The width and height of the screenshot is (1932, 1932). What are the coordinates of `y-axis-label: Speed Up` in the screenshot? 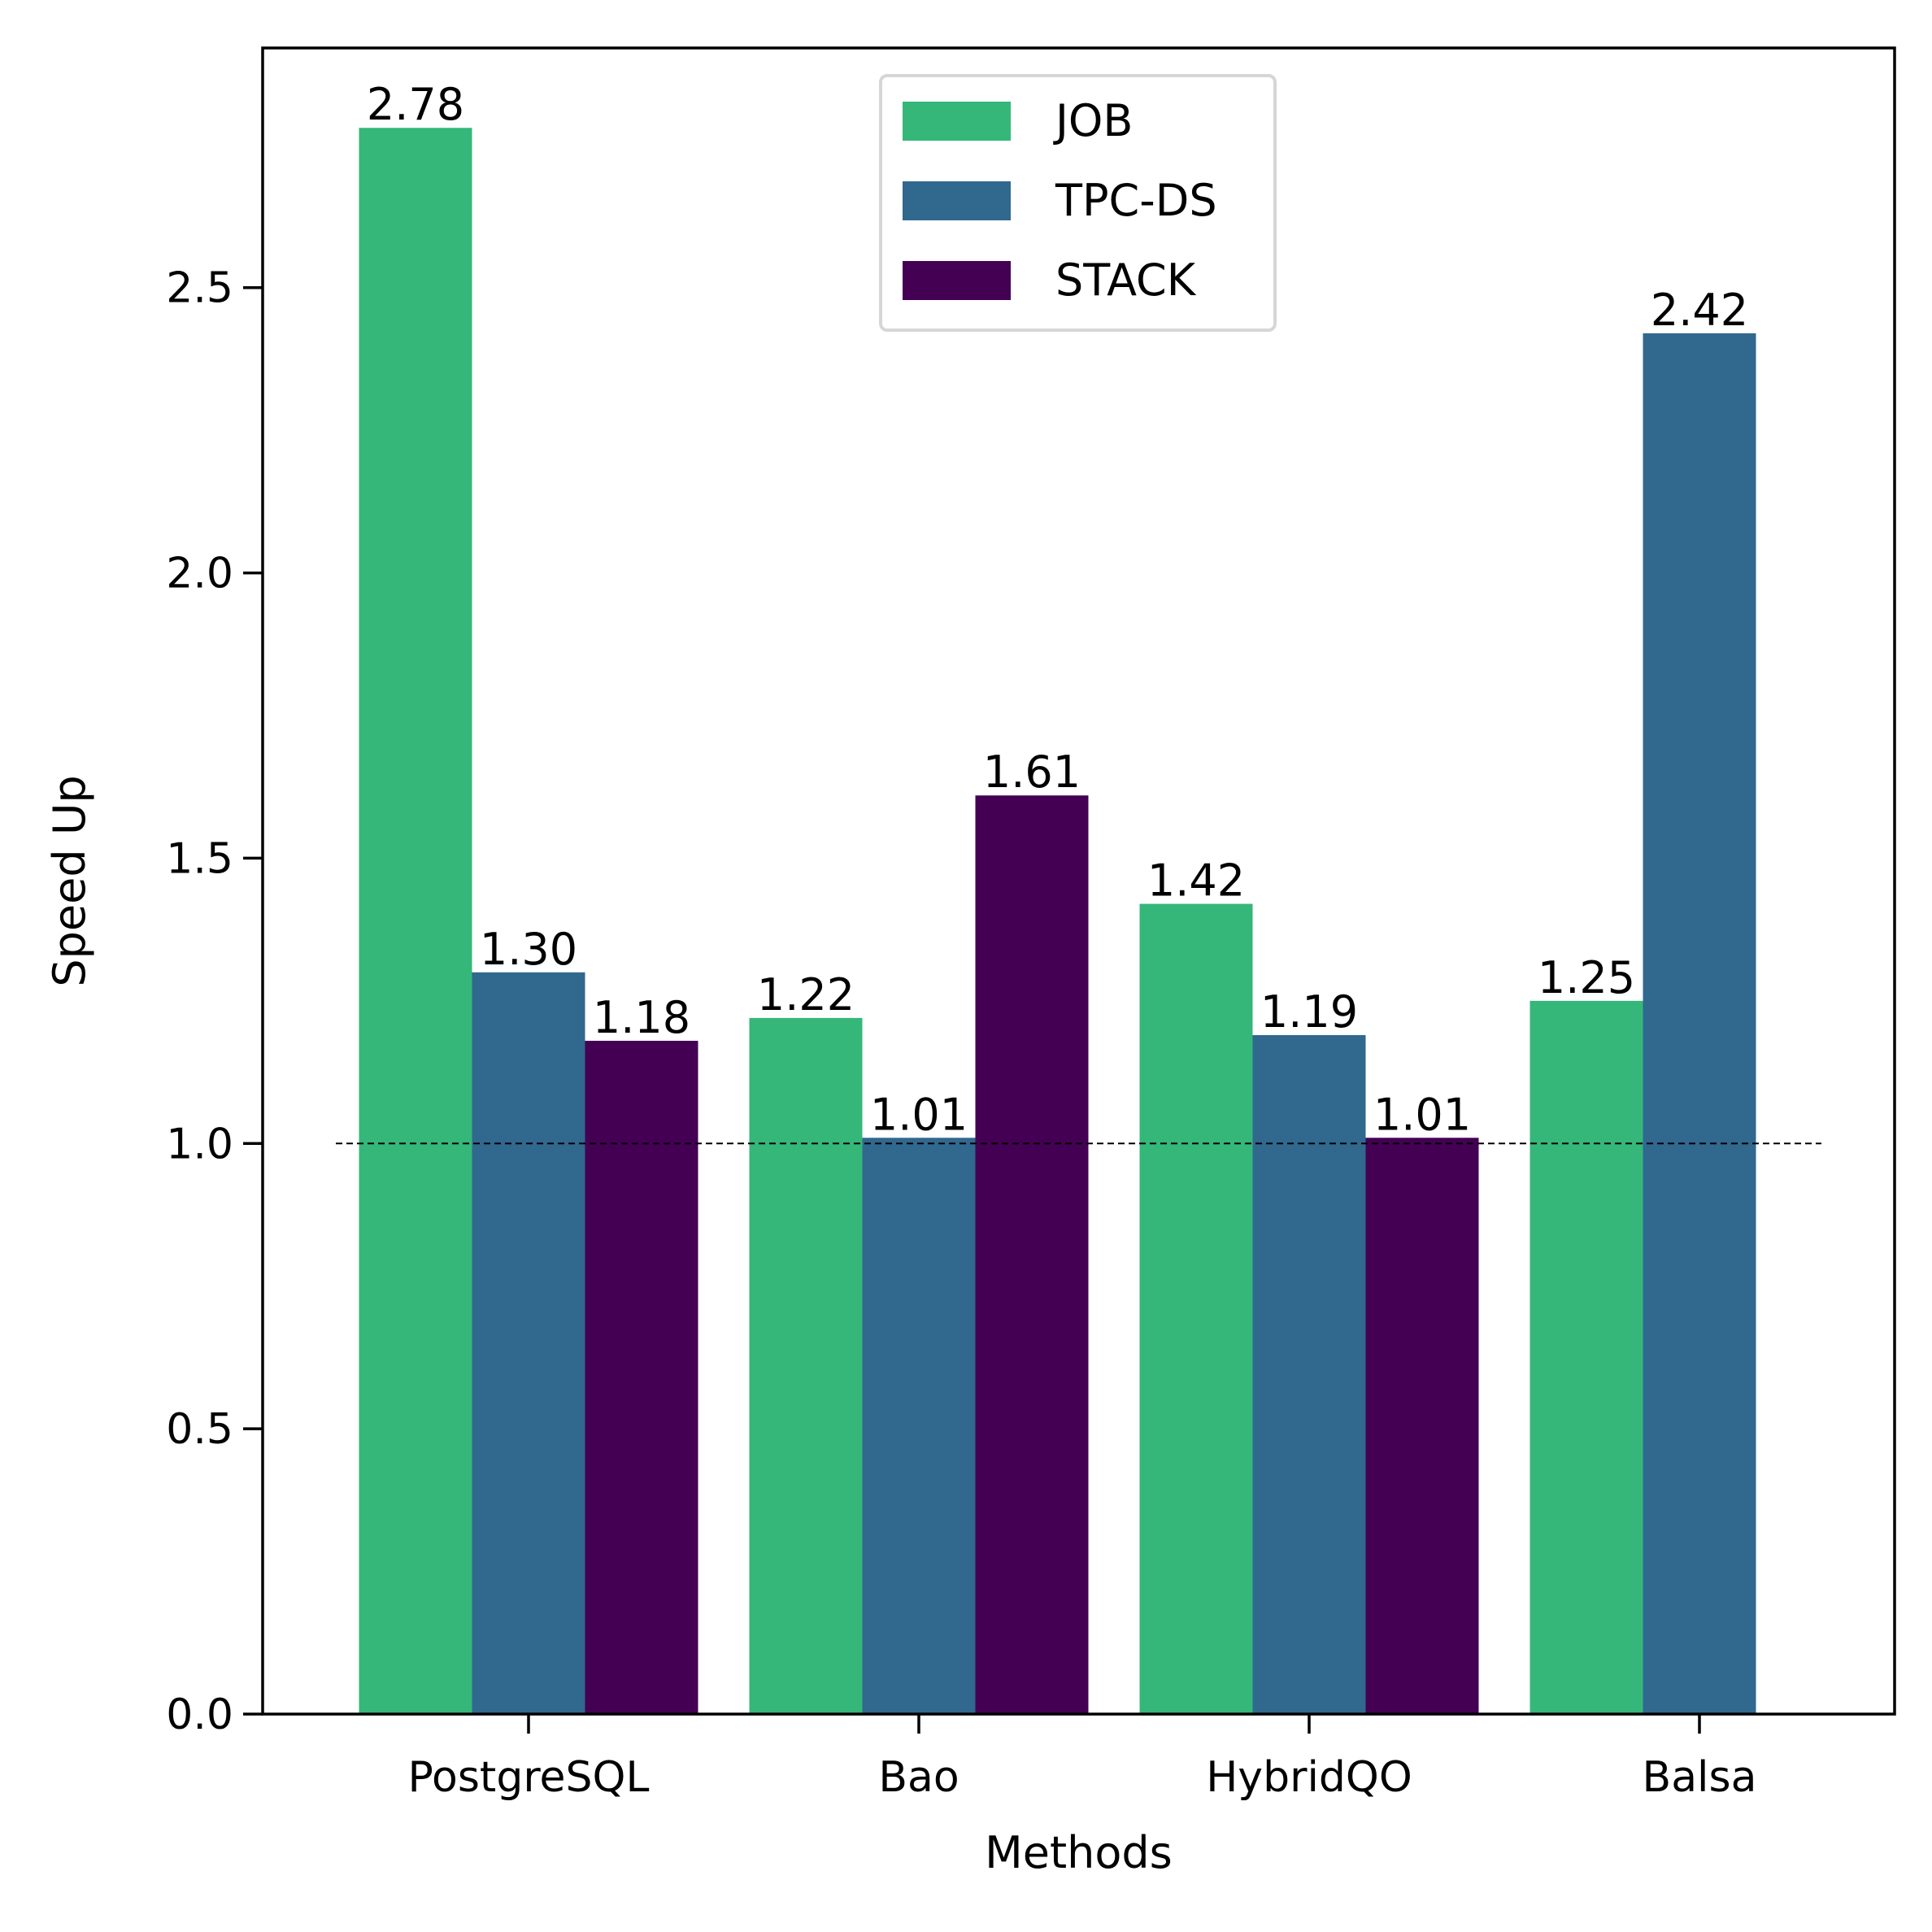 It's located at (70, 881).